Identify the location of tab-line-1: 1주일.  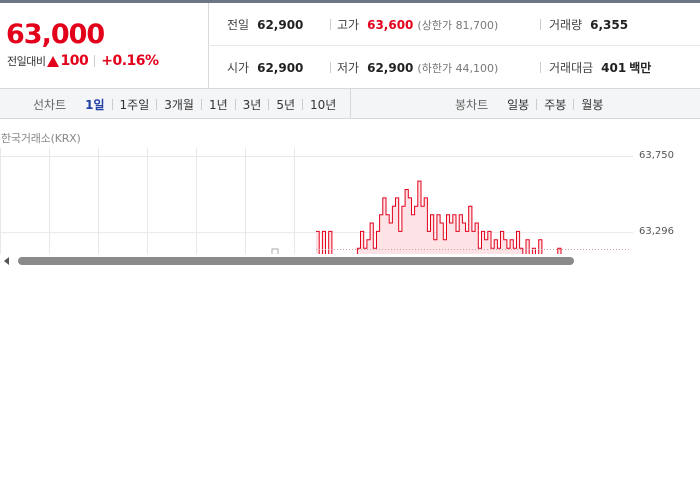
(134, 104).